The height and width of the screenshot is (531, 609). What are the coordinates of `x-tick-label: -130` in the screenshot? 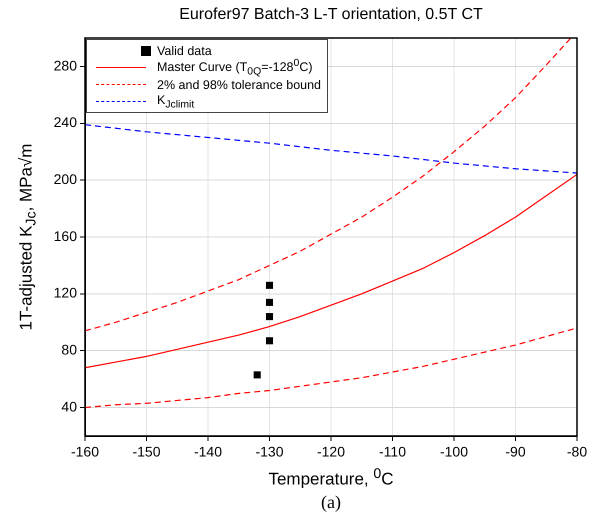 It's located at (269, 451).